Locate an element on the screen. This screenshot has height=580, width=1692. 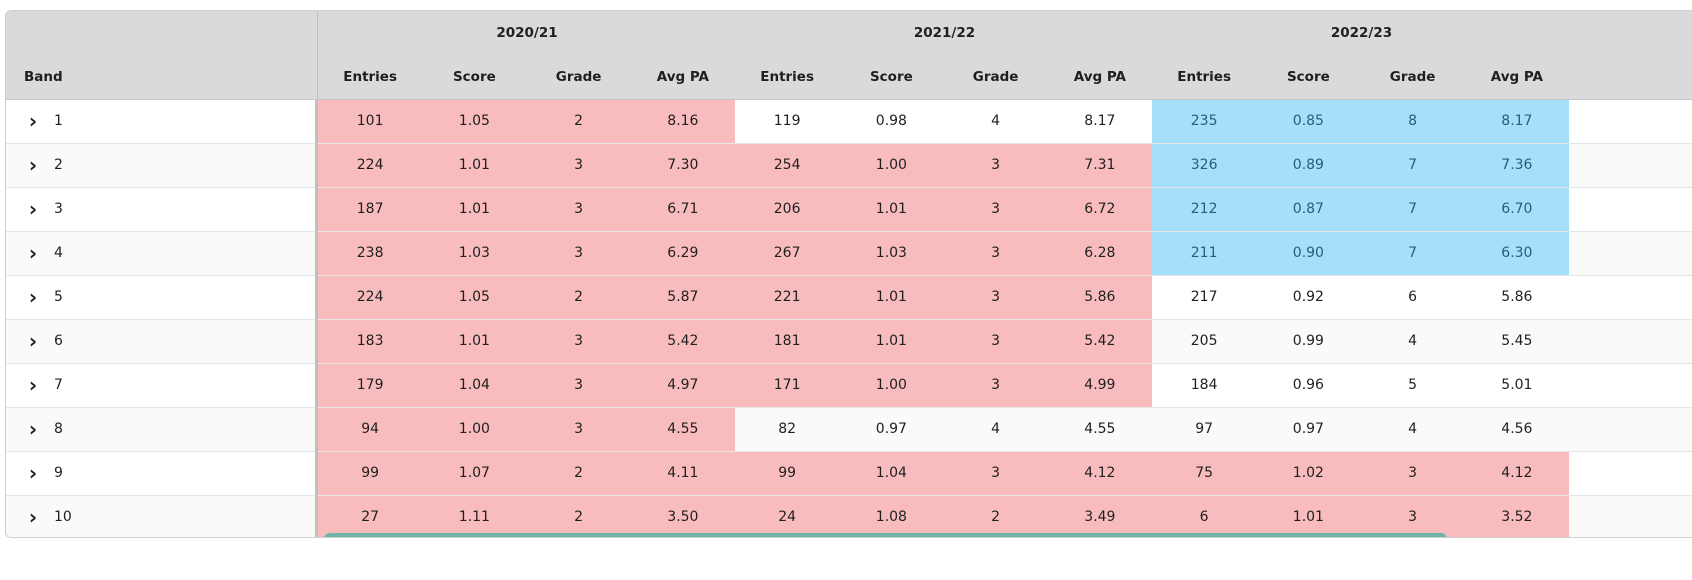
cell-avg-pa-2022-23: 8.17 is located at coordinates (1516, 121).